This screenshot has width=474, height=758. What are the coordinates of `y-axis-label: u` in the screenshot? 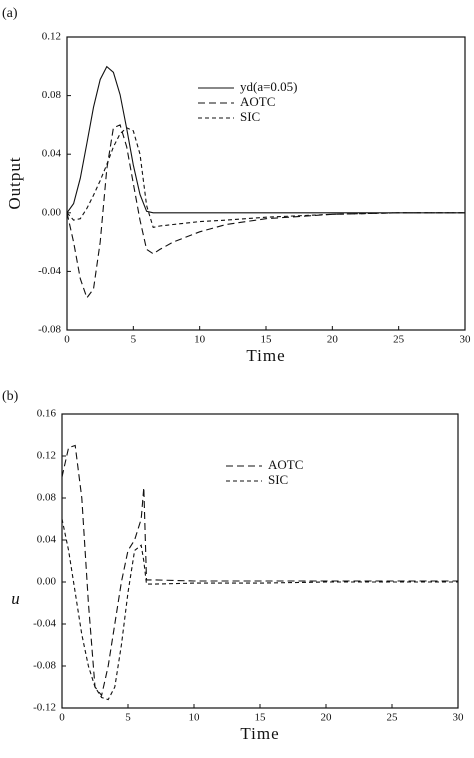 It's located at (16, 598).